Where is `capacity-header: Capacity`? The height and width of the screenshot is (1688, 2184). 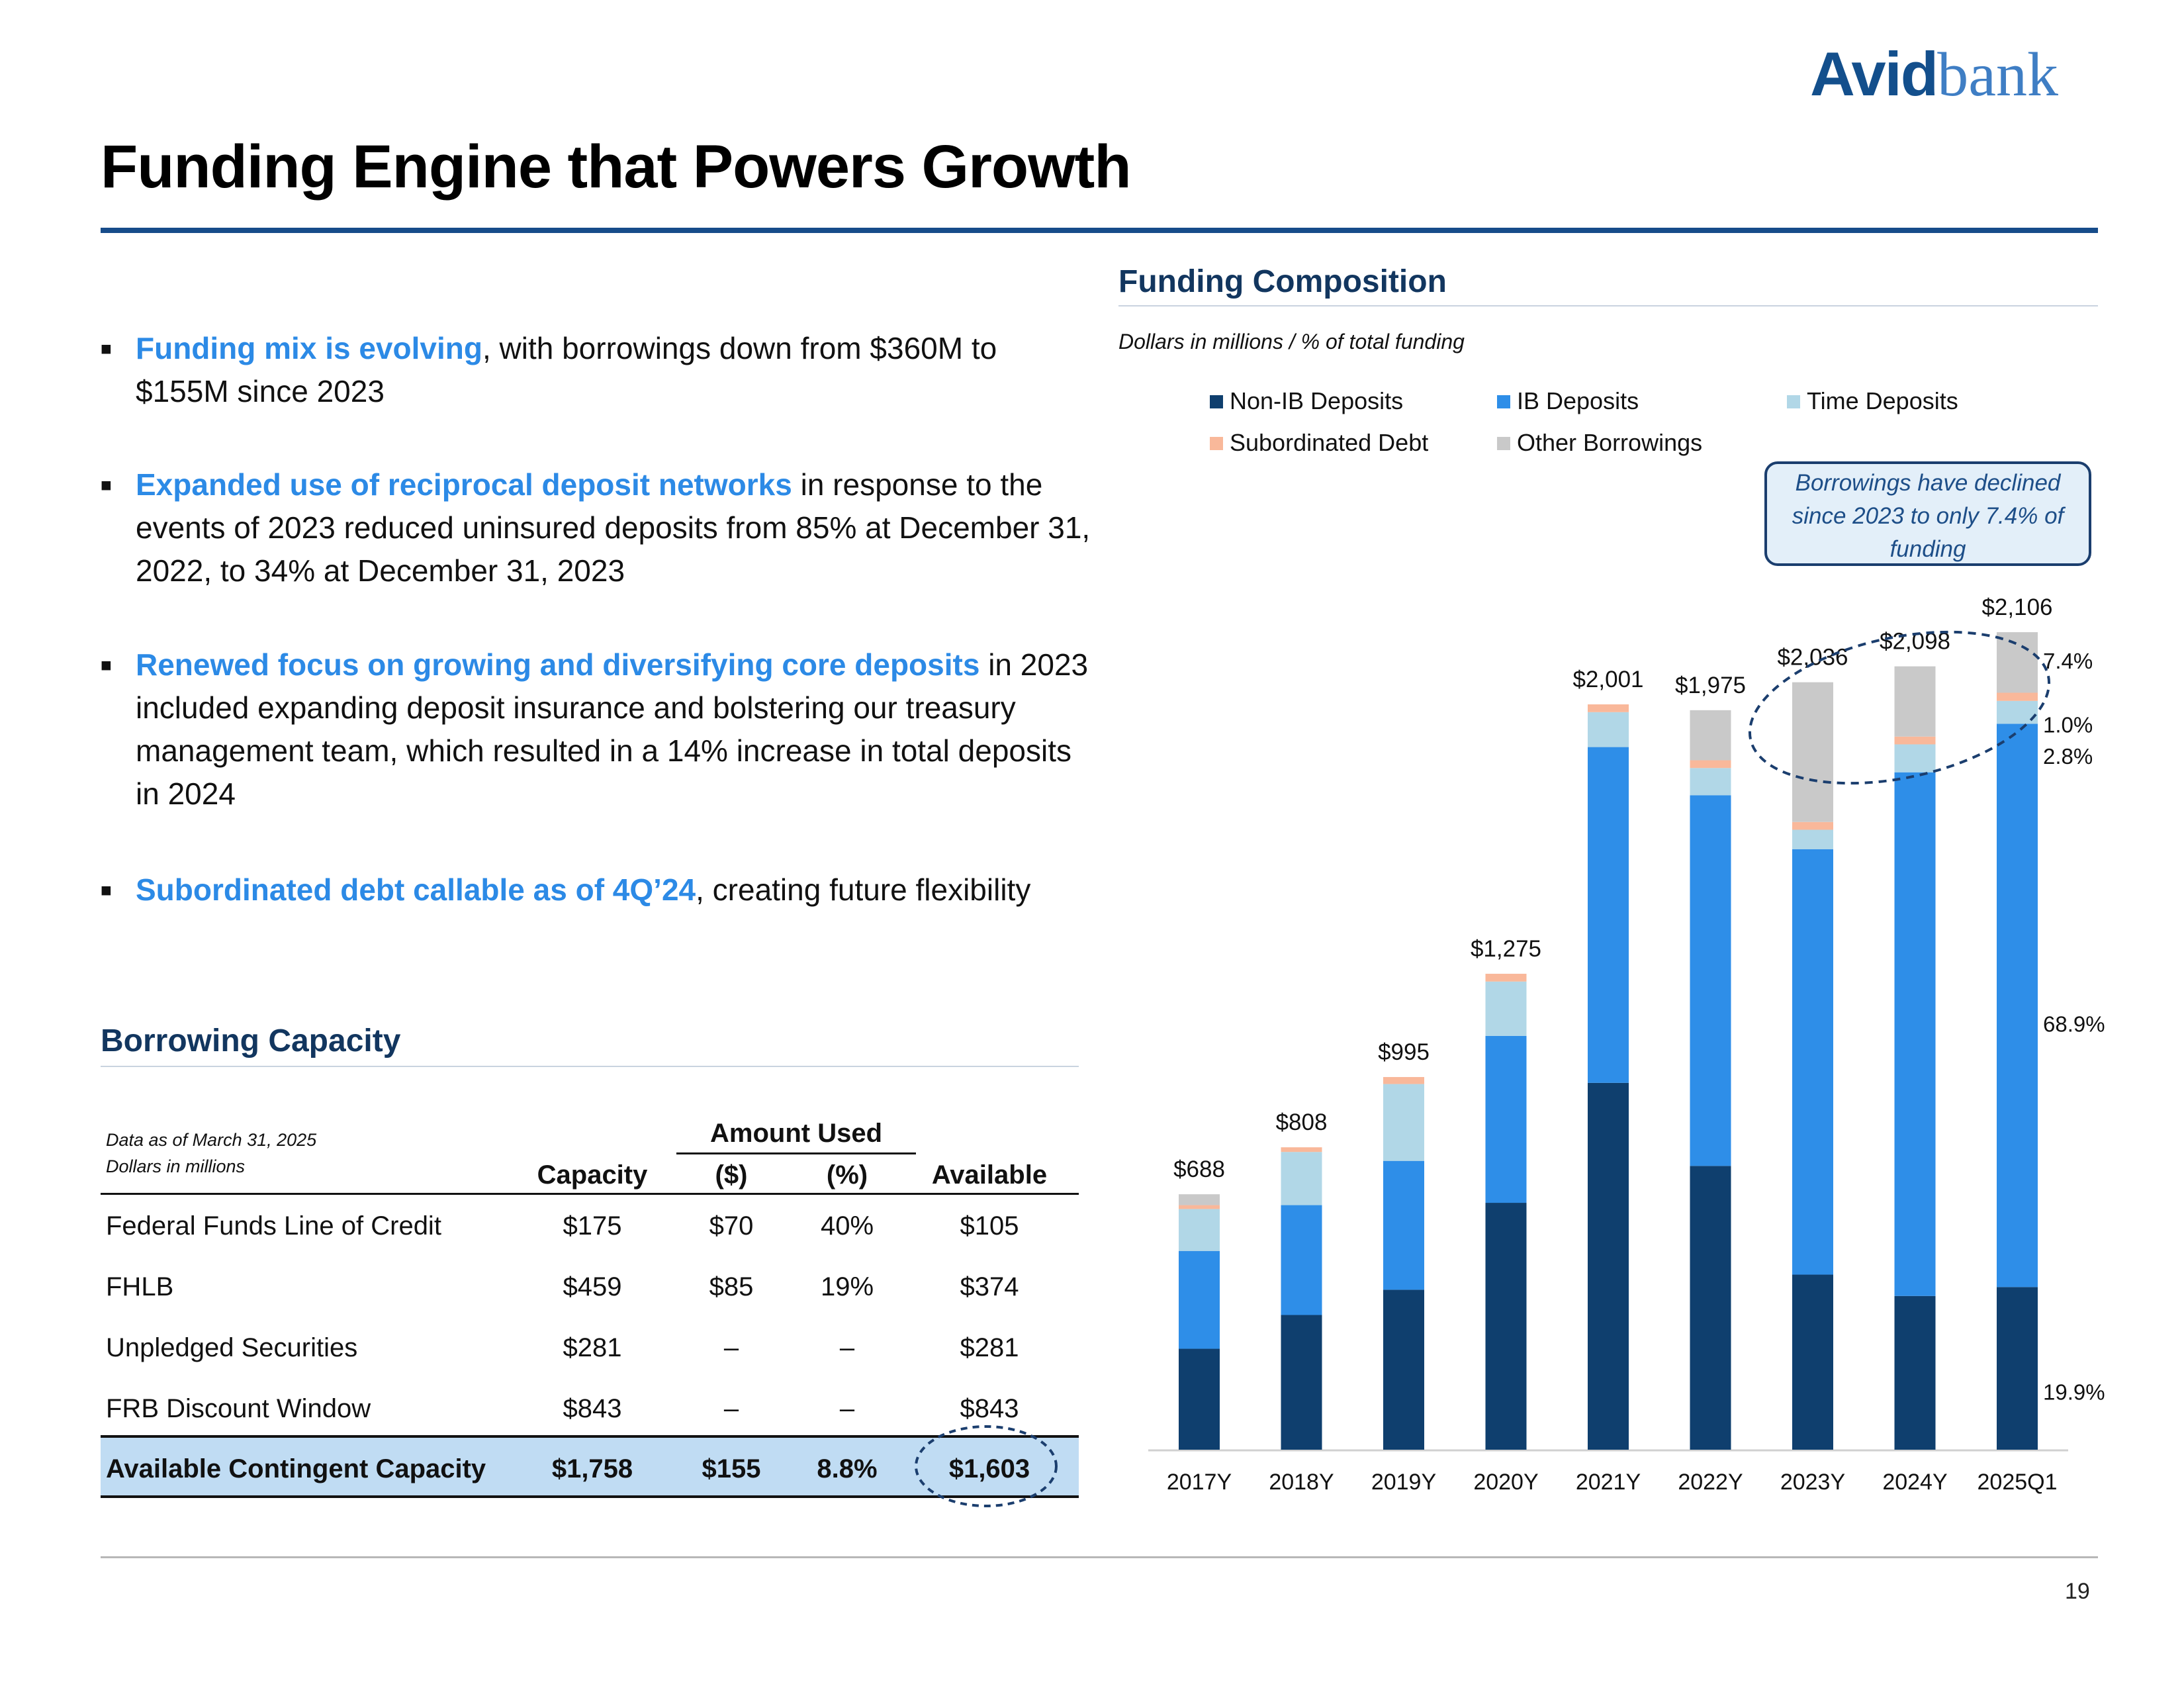 capacity-header: Capacity is located at coordinates (592, 1175).